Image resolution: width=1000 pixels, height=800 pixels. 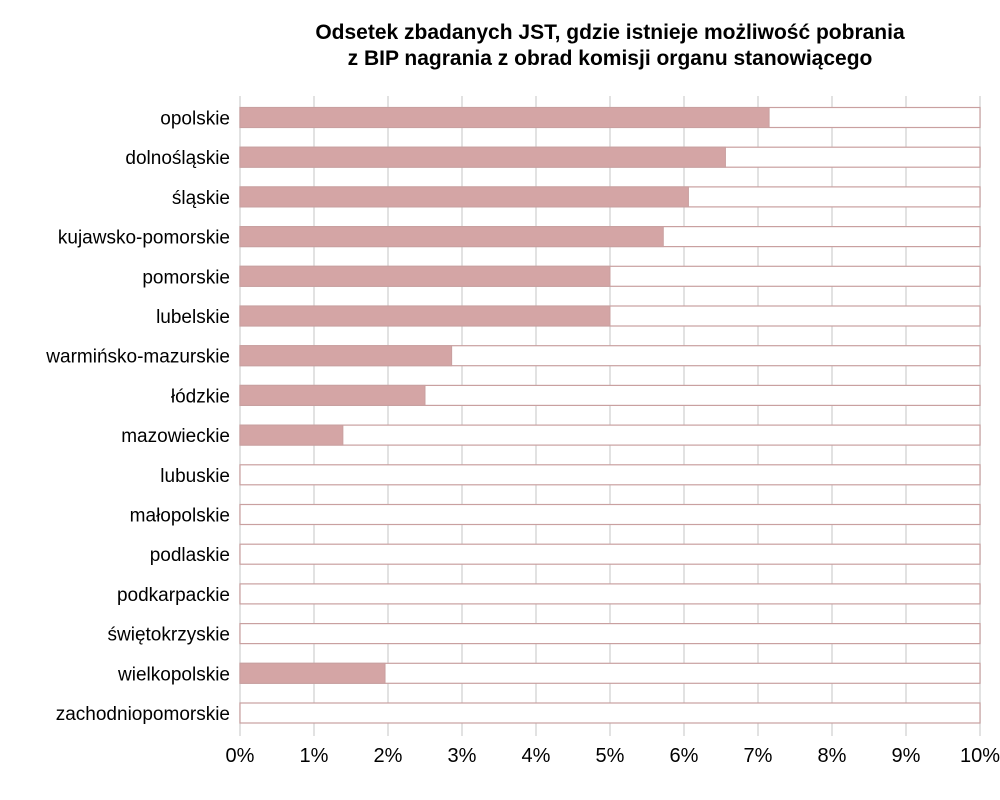 I want to click on category-label: mazowieckie, so click(x=175, y=436).